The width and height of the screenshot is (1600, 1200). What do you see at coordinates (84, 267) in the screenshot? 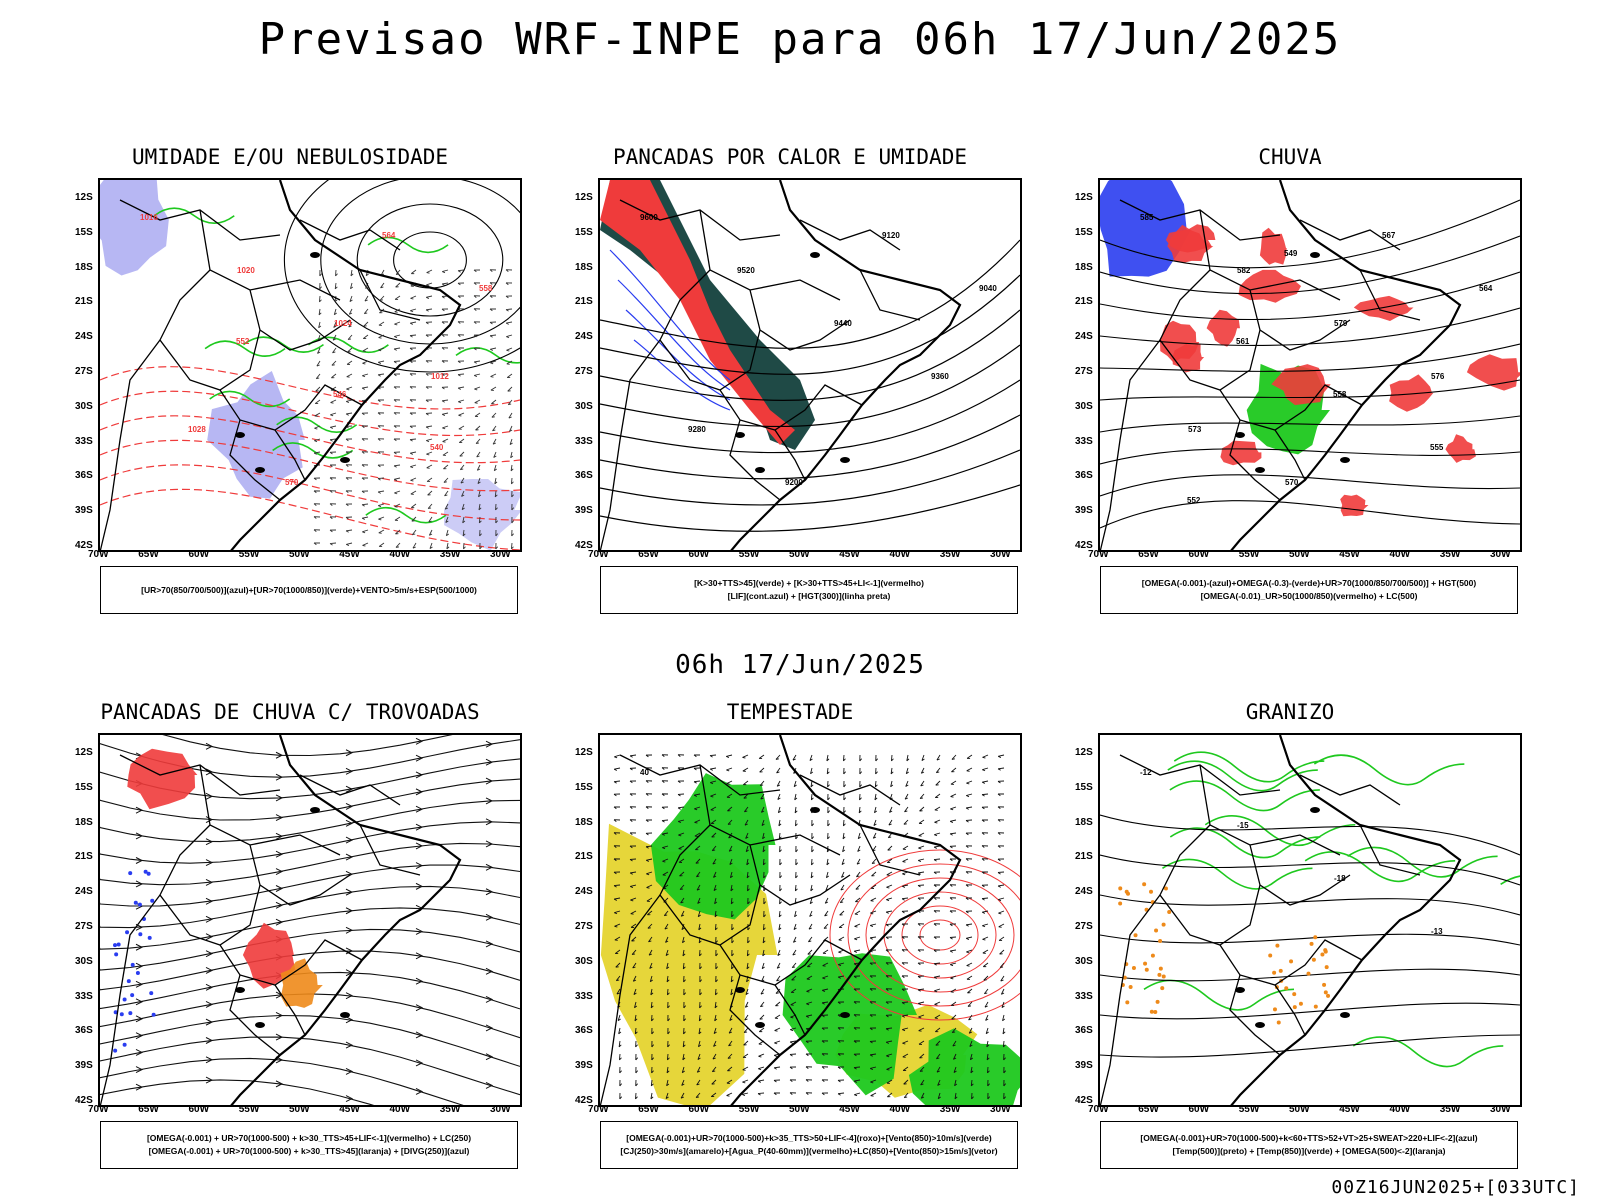
I see `lat-label: 18S` at bounding box center [84, 267].